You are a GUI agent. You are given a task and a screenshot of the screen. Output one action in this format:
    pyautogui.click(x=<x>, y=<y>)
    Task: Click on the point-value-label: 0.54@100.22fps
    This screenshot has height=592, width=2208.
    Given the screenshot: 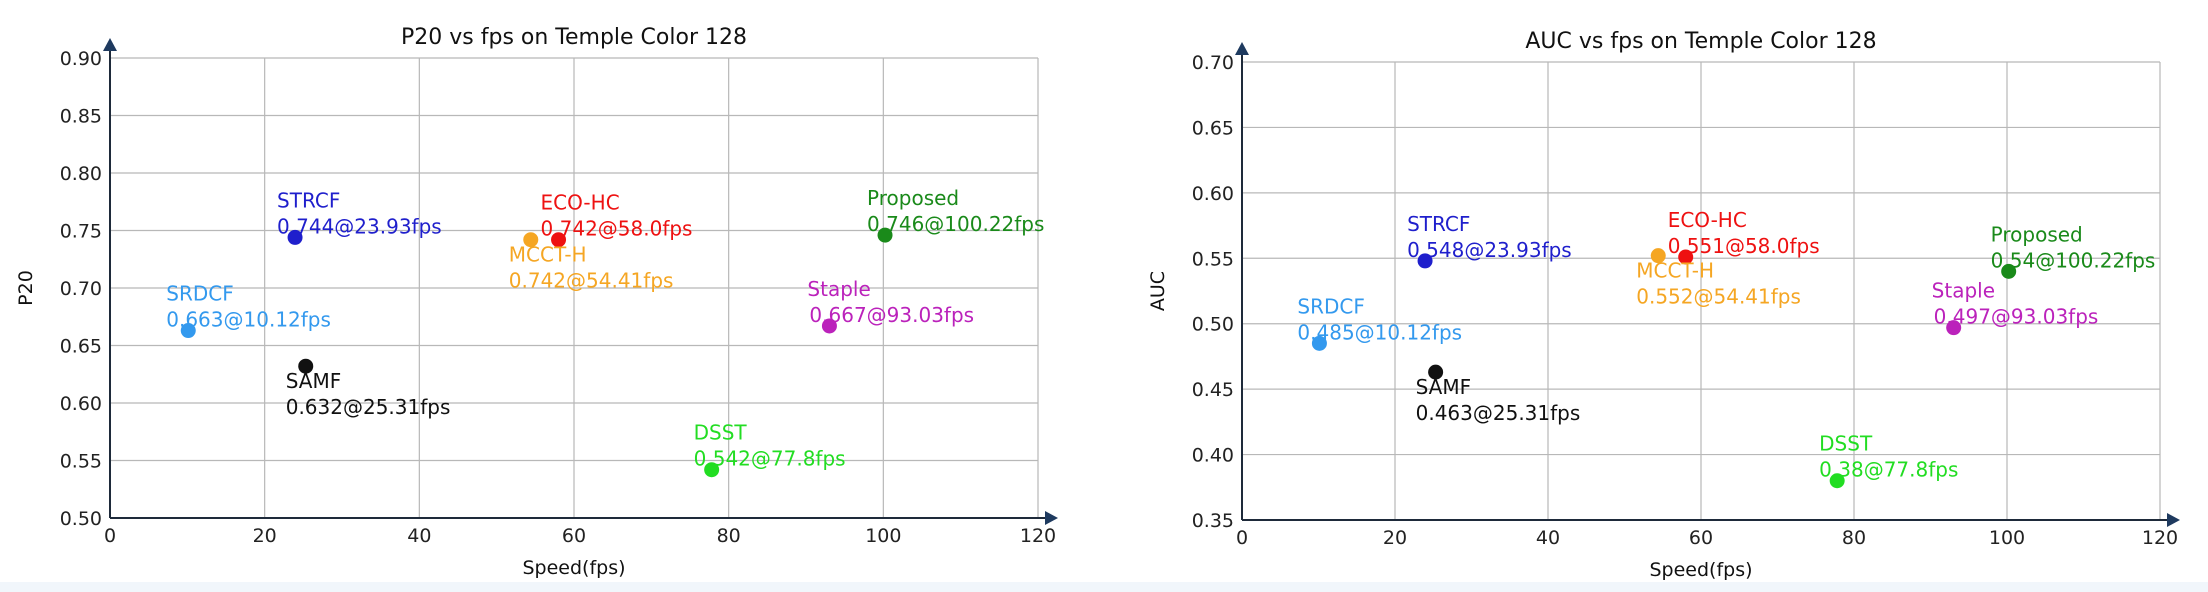 What is the action you would take?
    pyautogui.click(x=2073, y=260)
    